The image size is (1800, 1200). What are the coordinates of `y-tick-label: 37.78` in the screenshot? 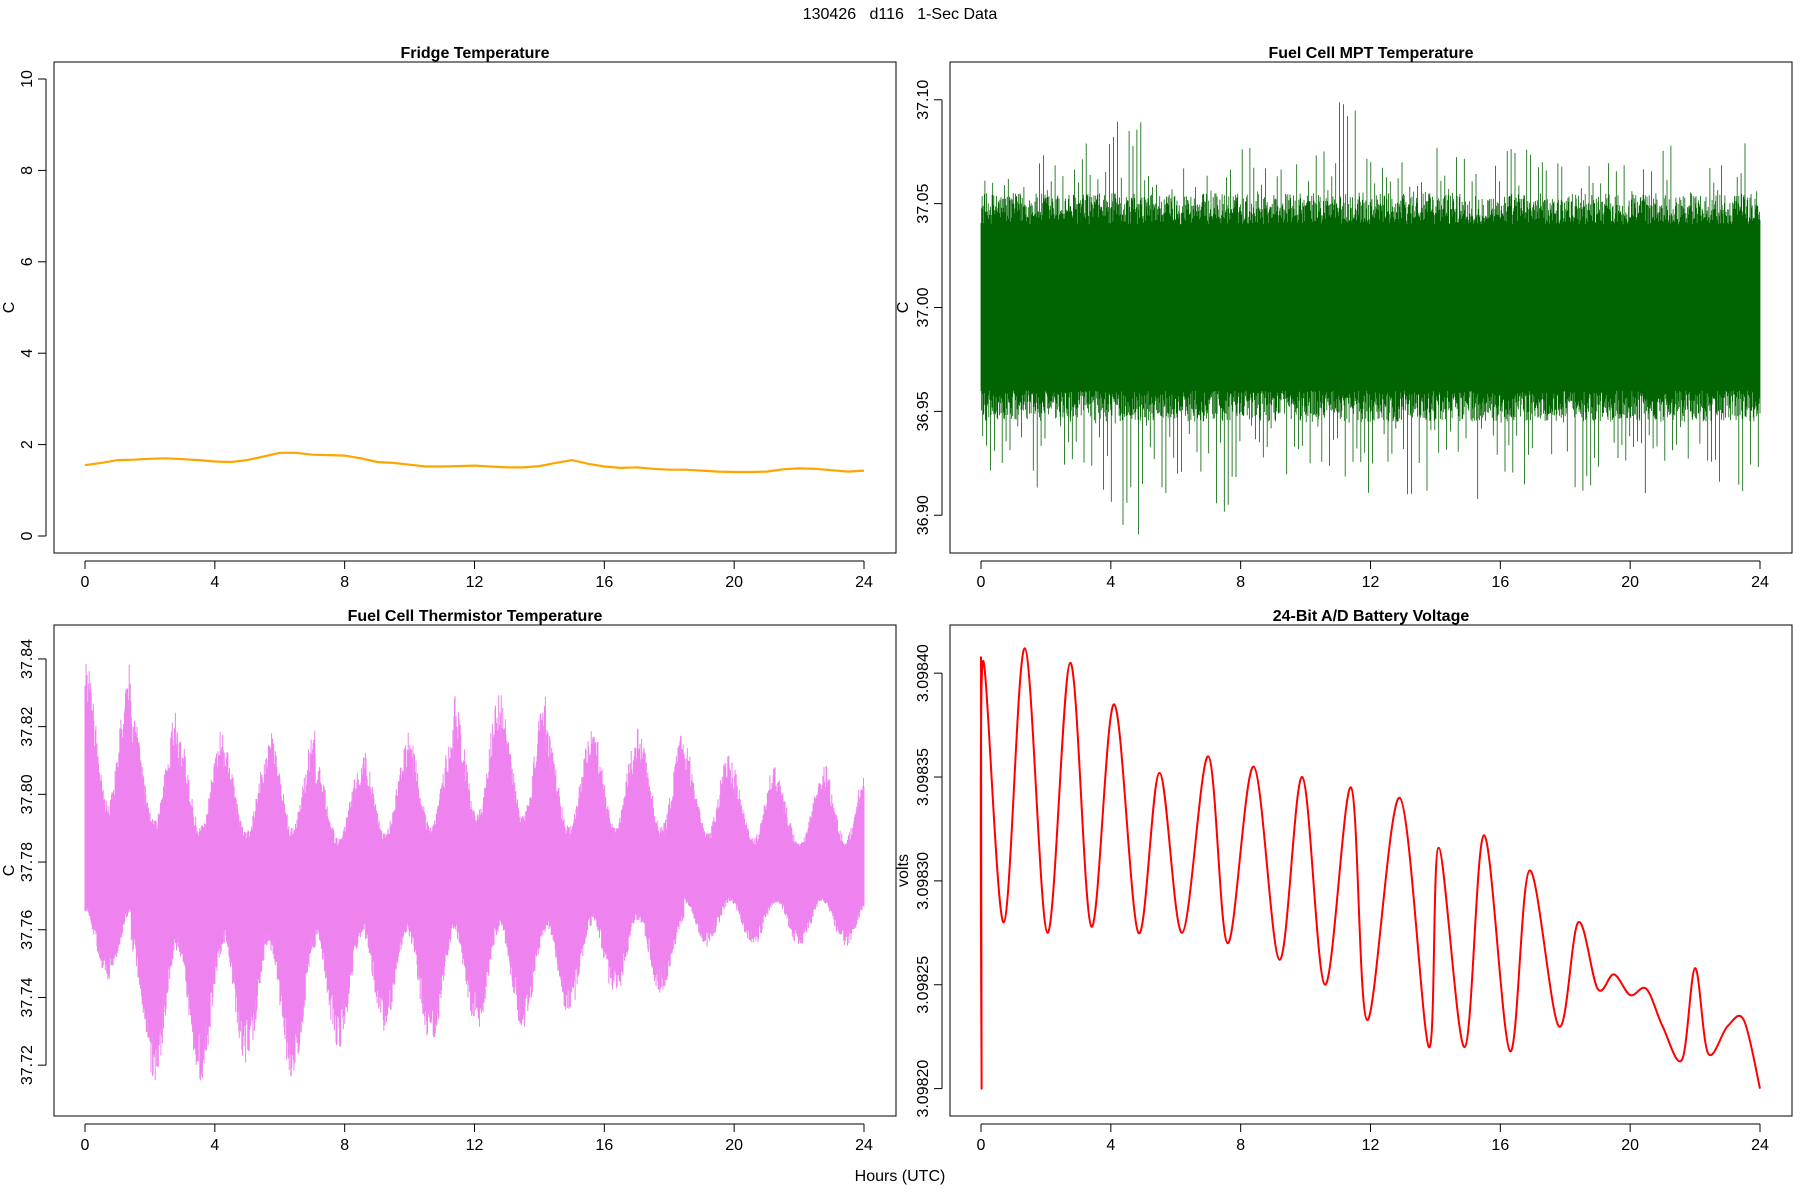 It's located at (27, 862).